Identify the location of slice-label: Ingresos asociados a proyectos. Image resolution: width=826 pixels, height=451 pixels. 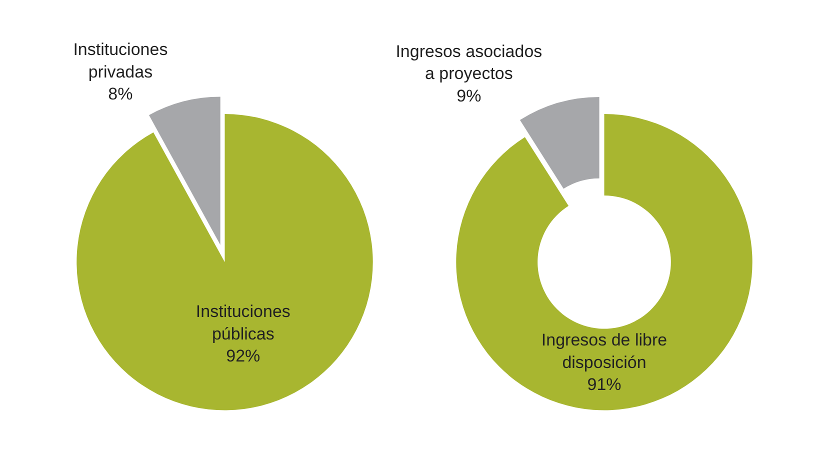
(469, 63).